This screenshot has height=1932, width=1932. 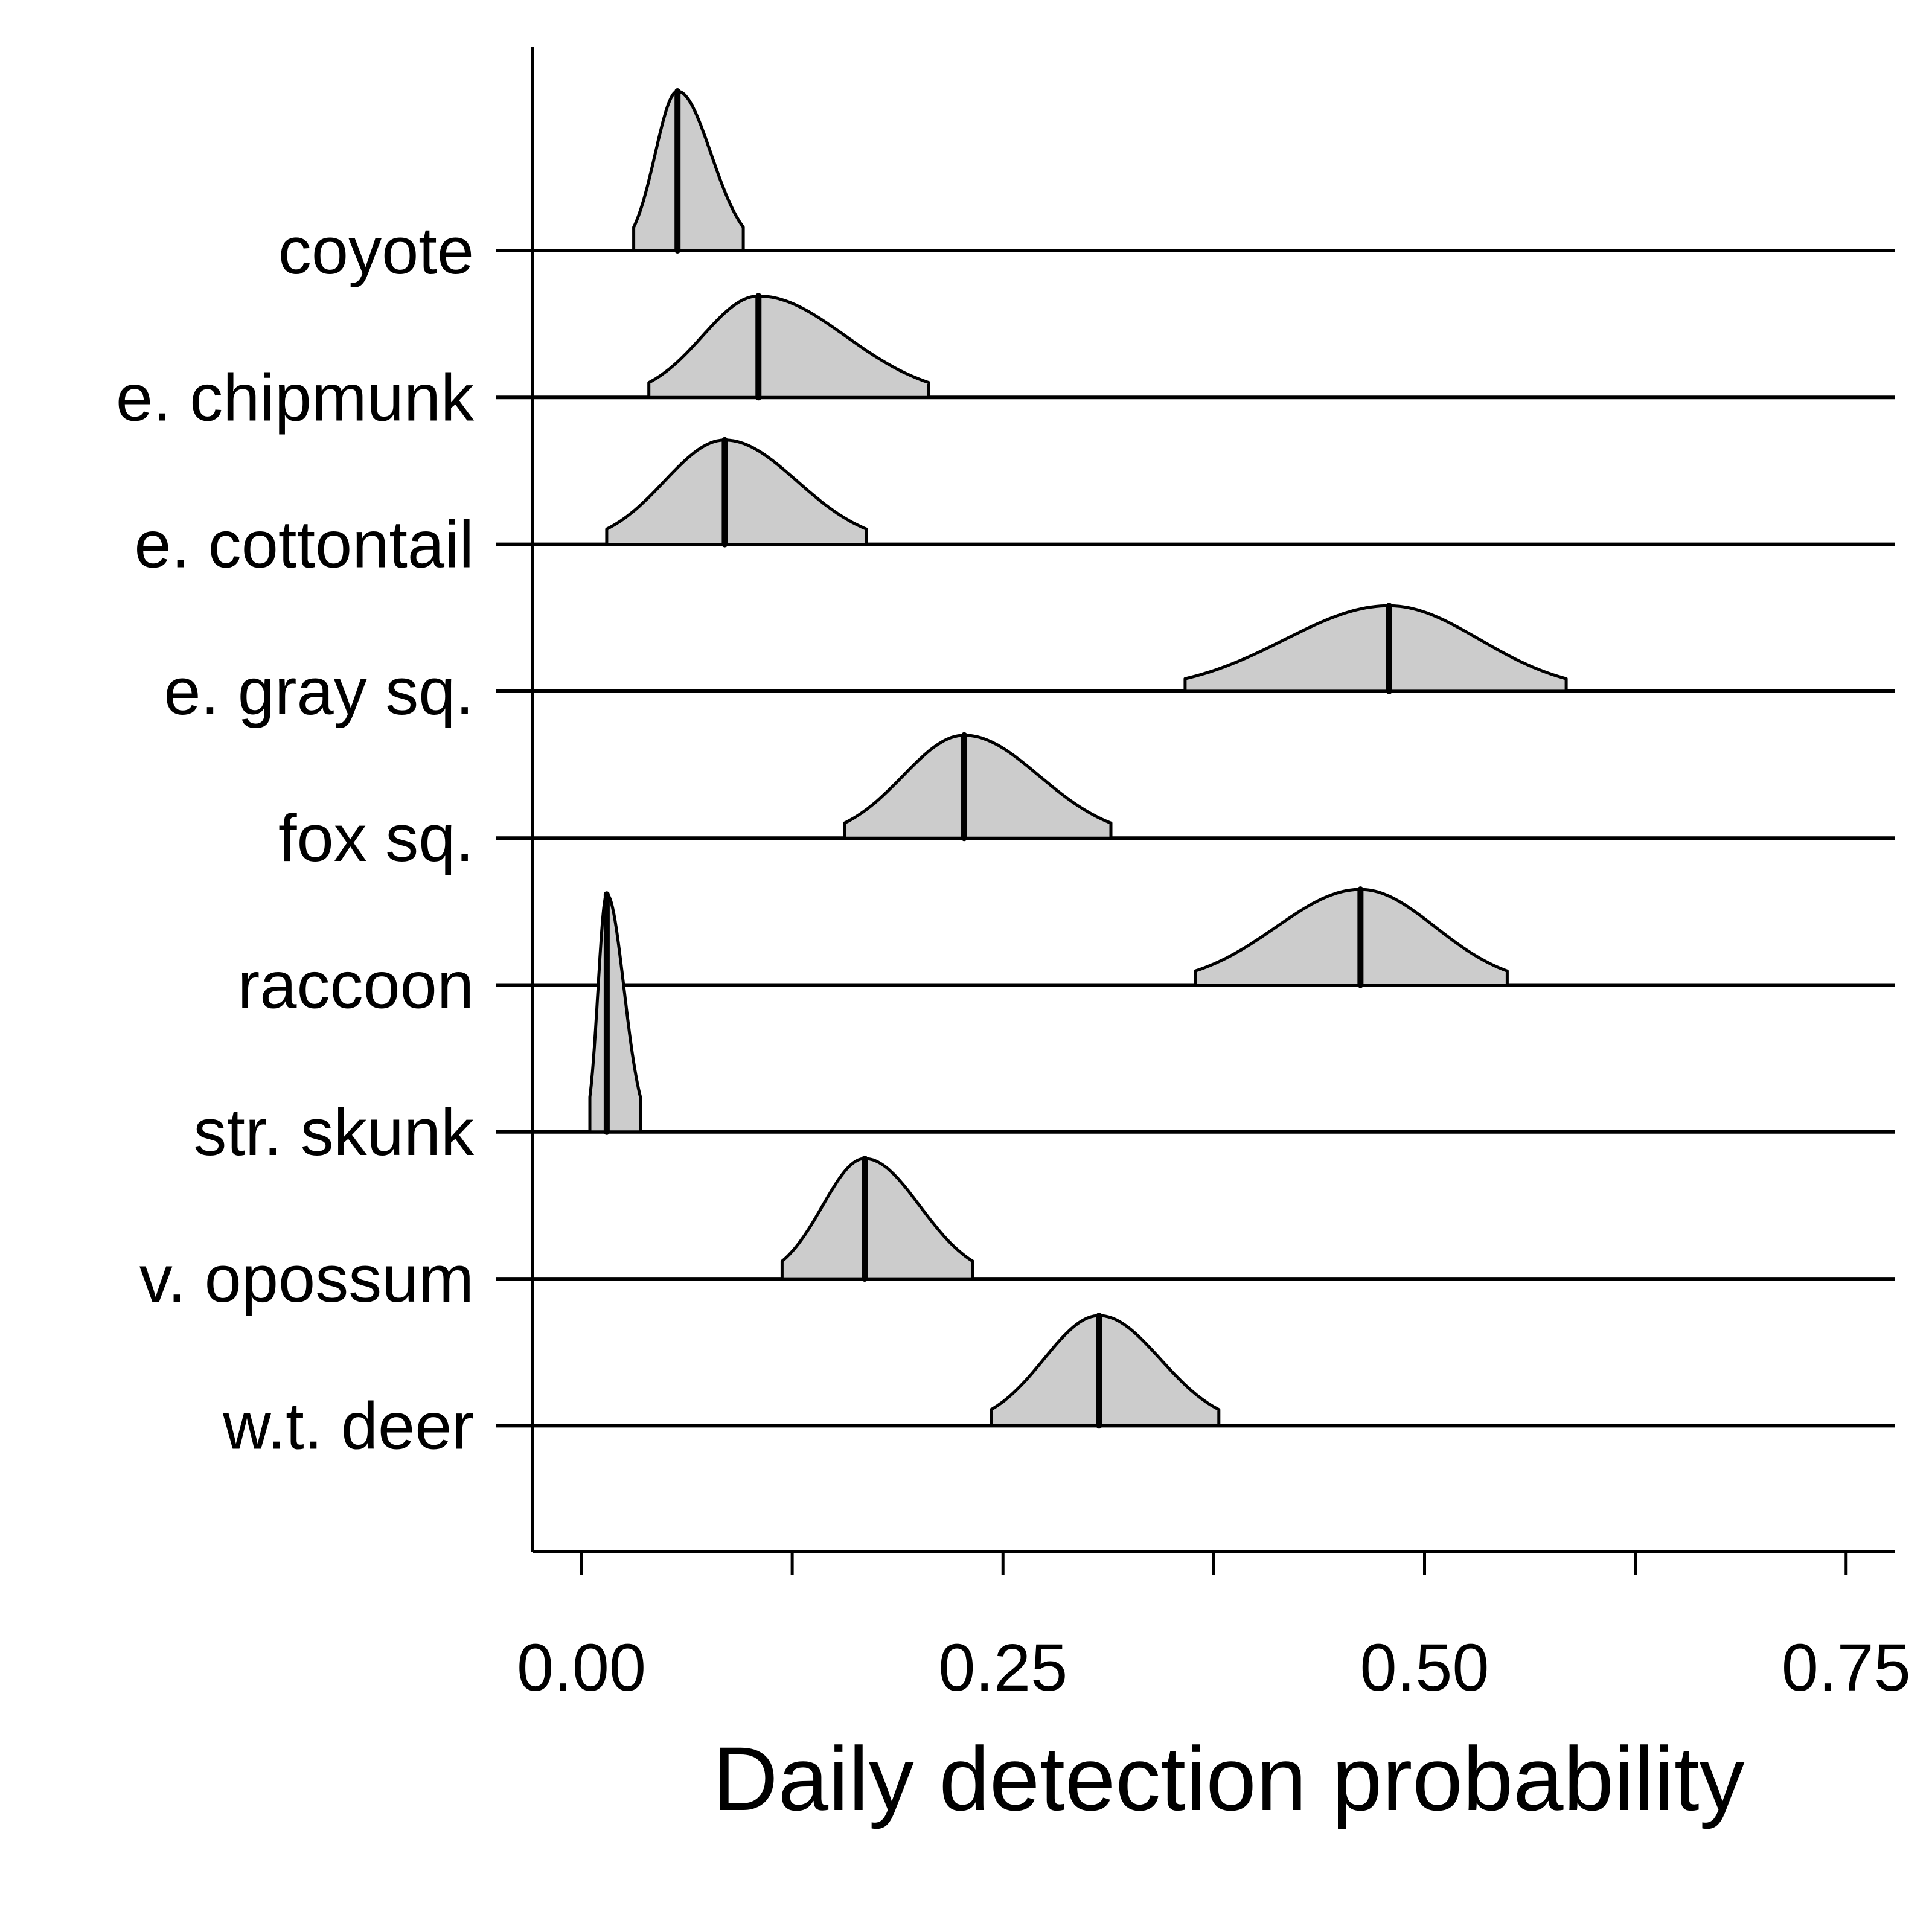 I want to click on category-label: coyote, so click(x=376, y=251).